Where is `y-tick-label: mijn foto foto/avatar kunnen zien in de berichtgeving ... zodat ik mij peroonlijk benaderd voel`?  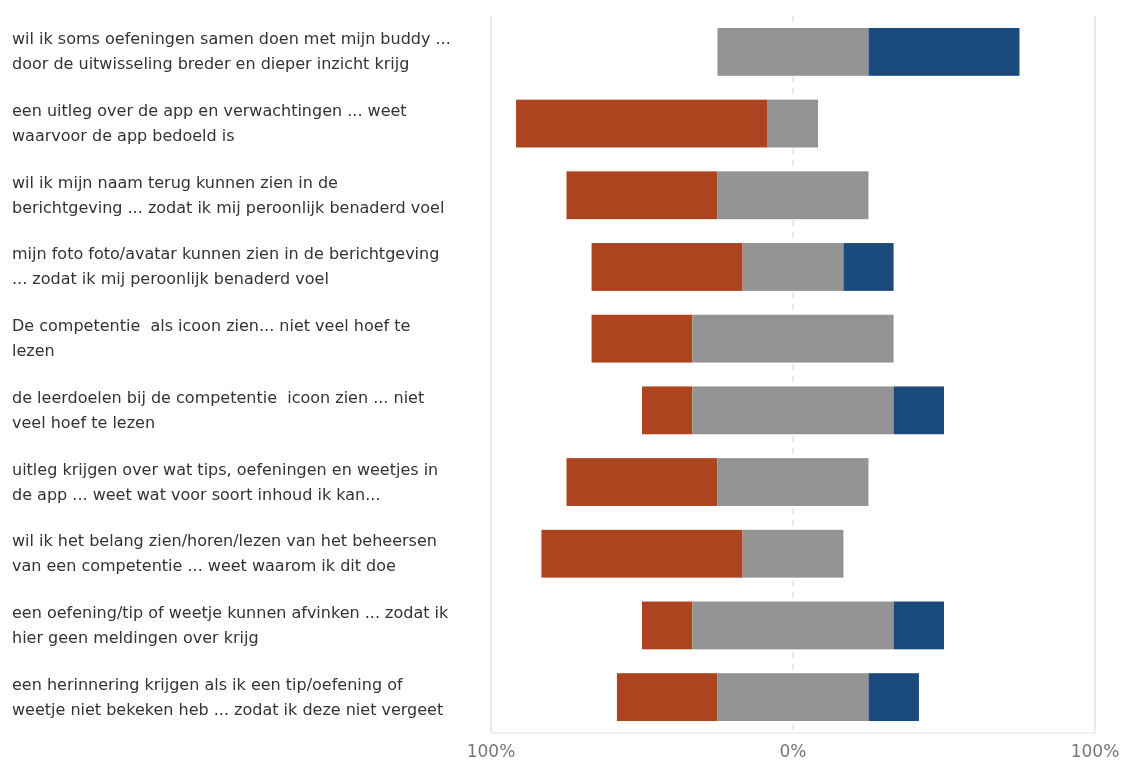 y-tick-label: mijn foto foto/avatar kunnen zien in de berichtgeving ... zodat ik mij peroonlijk benaderd voel is located at coordinates (226, 265).